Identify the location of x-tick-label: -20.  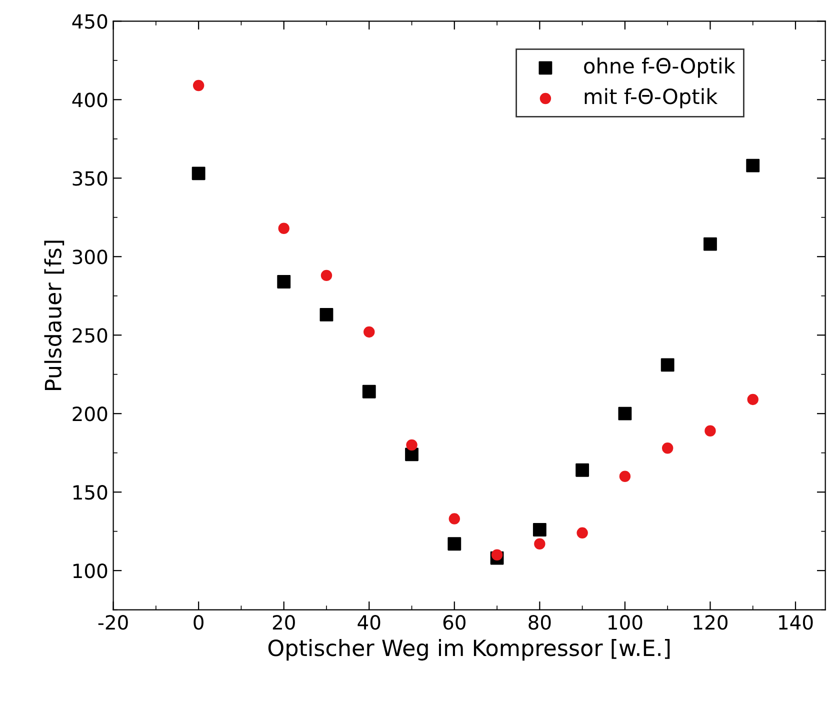
(113, 622).